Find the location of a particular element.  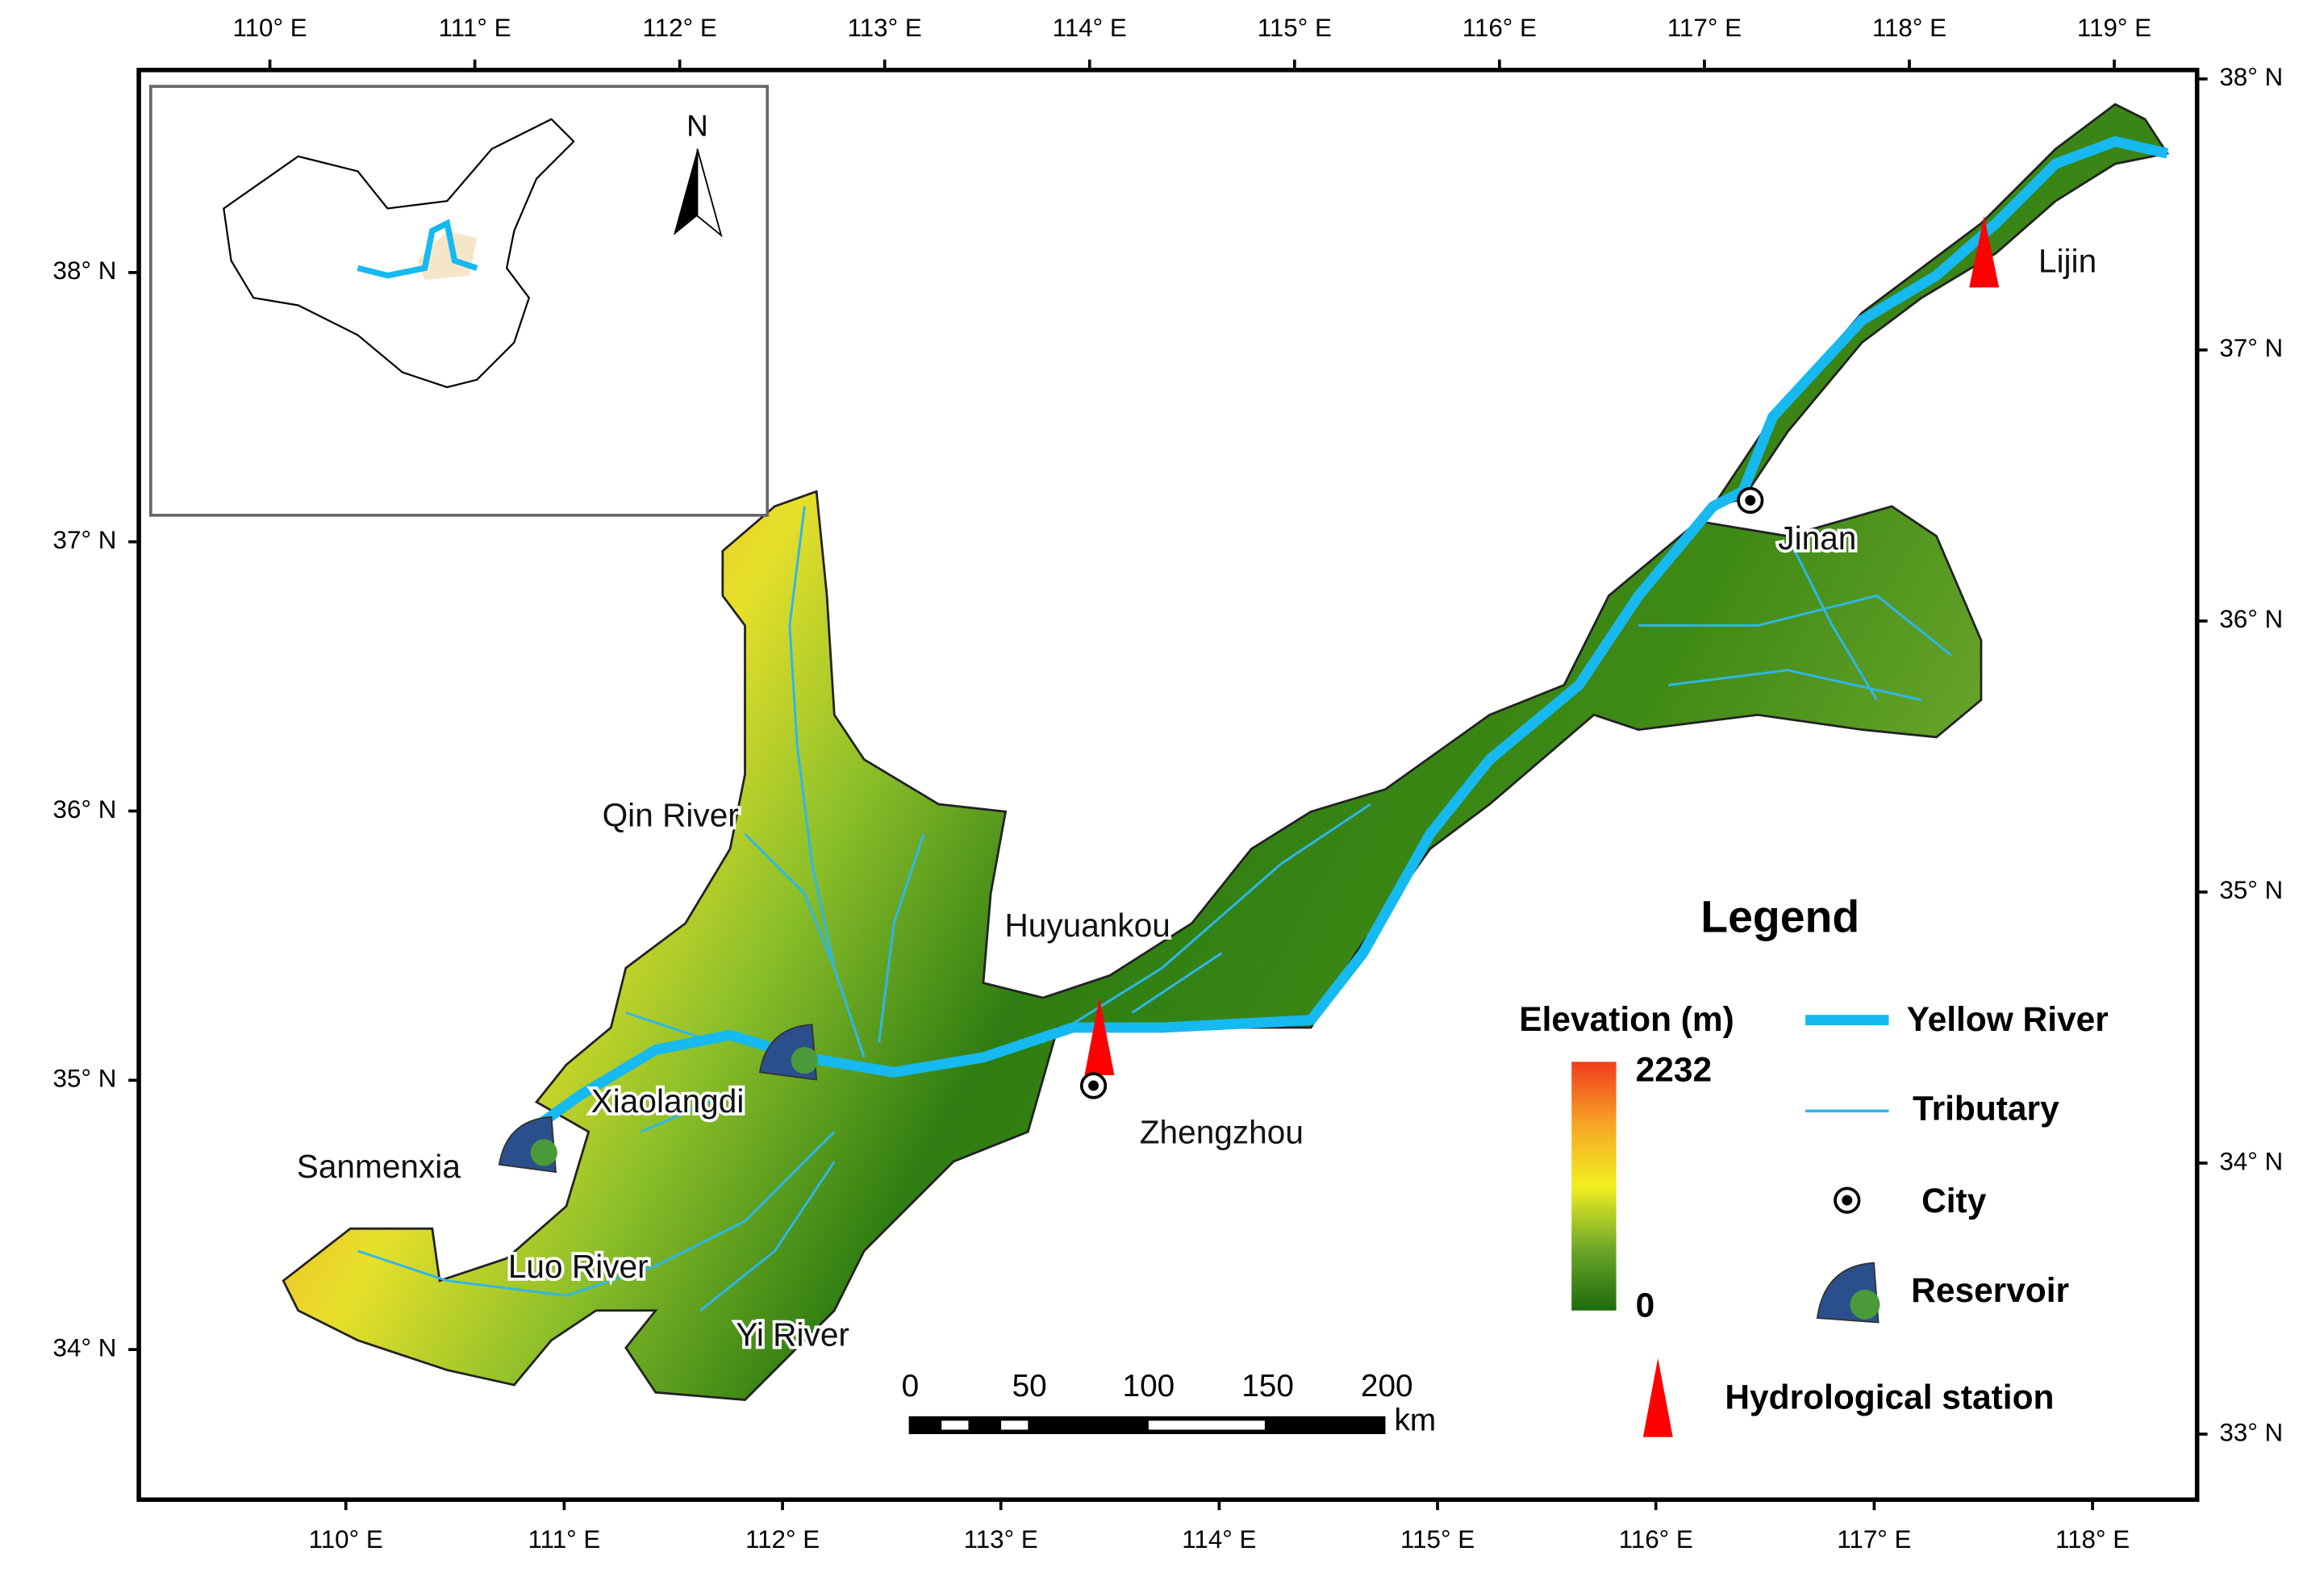

top-tick-label: 110° E is located at coordinates (269, 28).